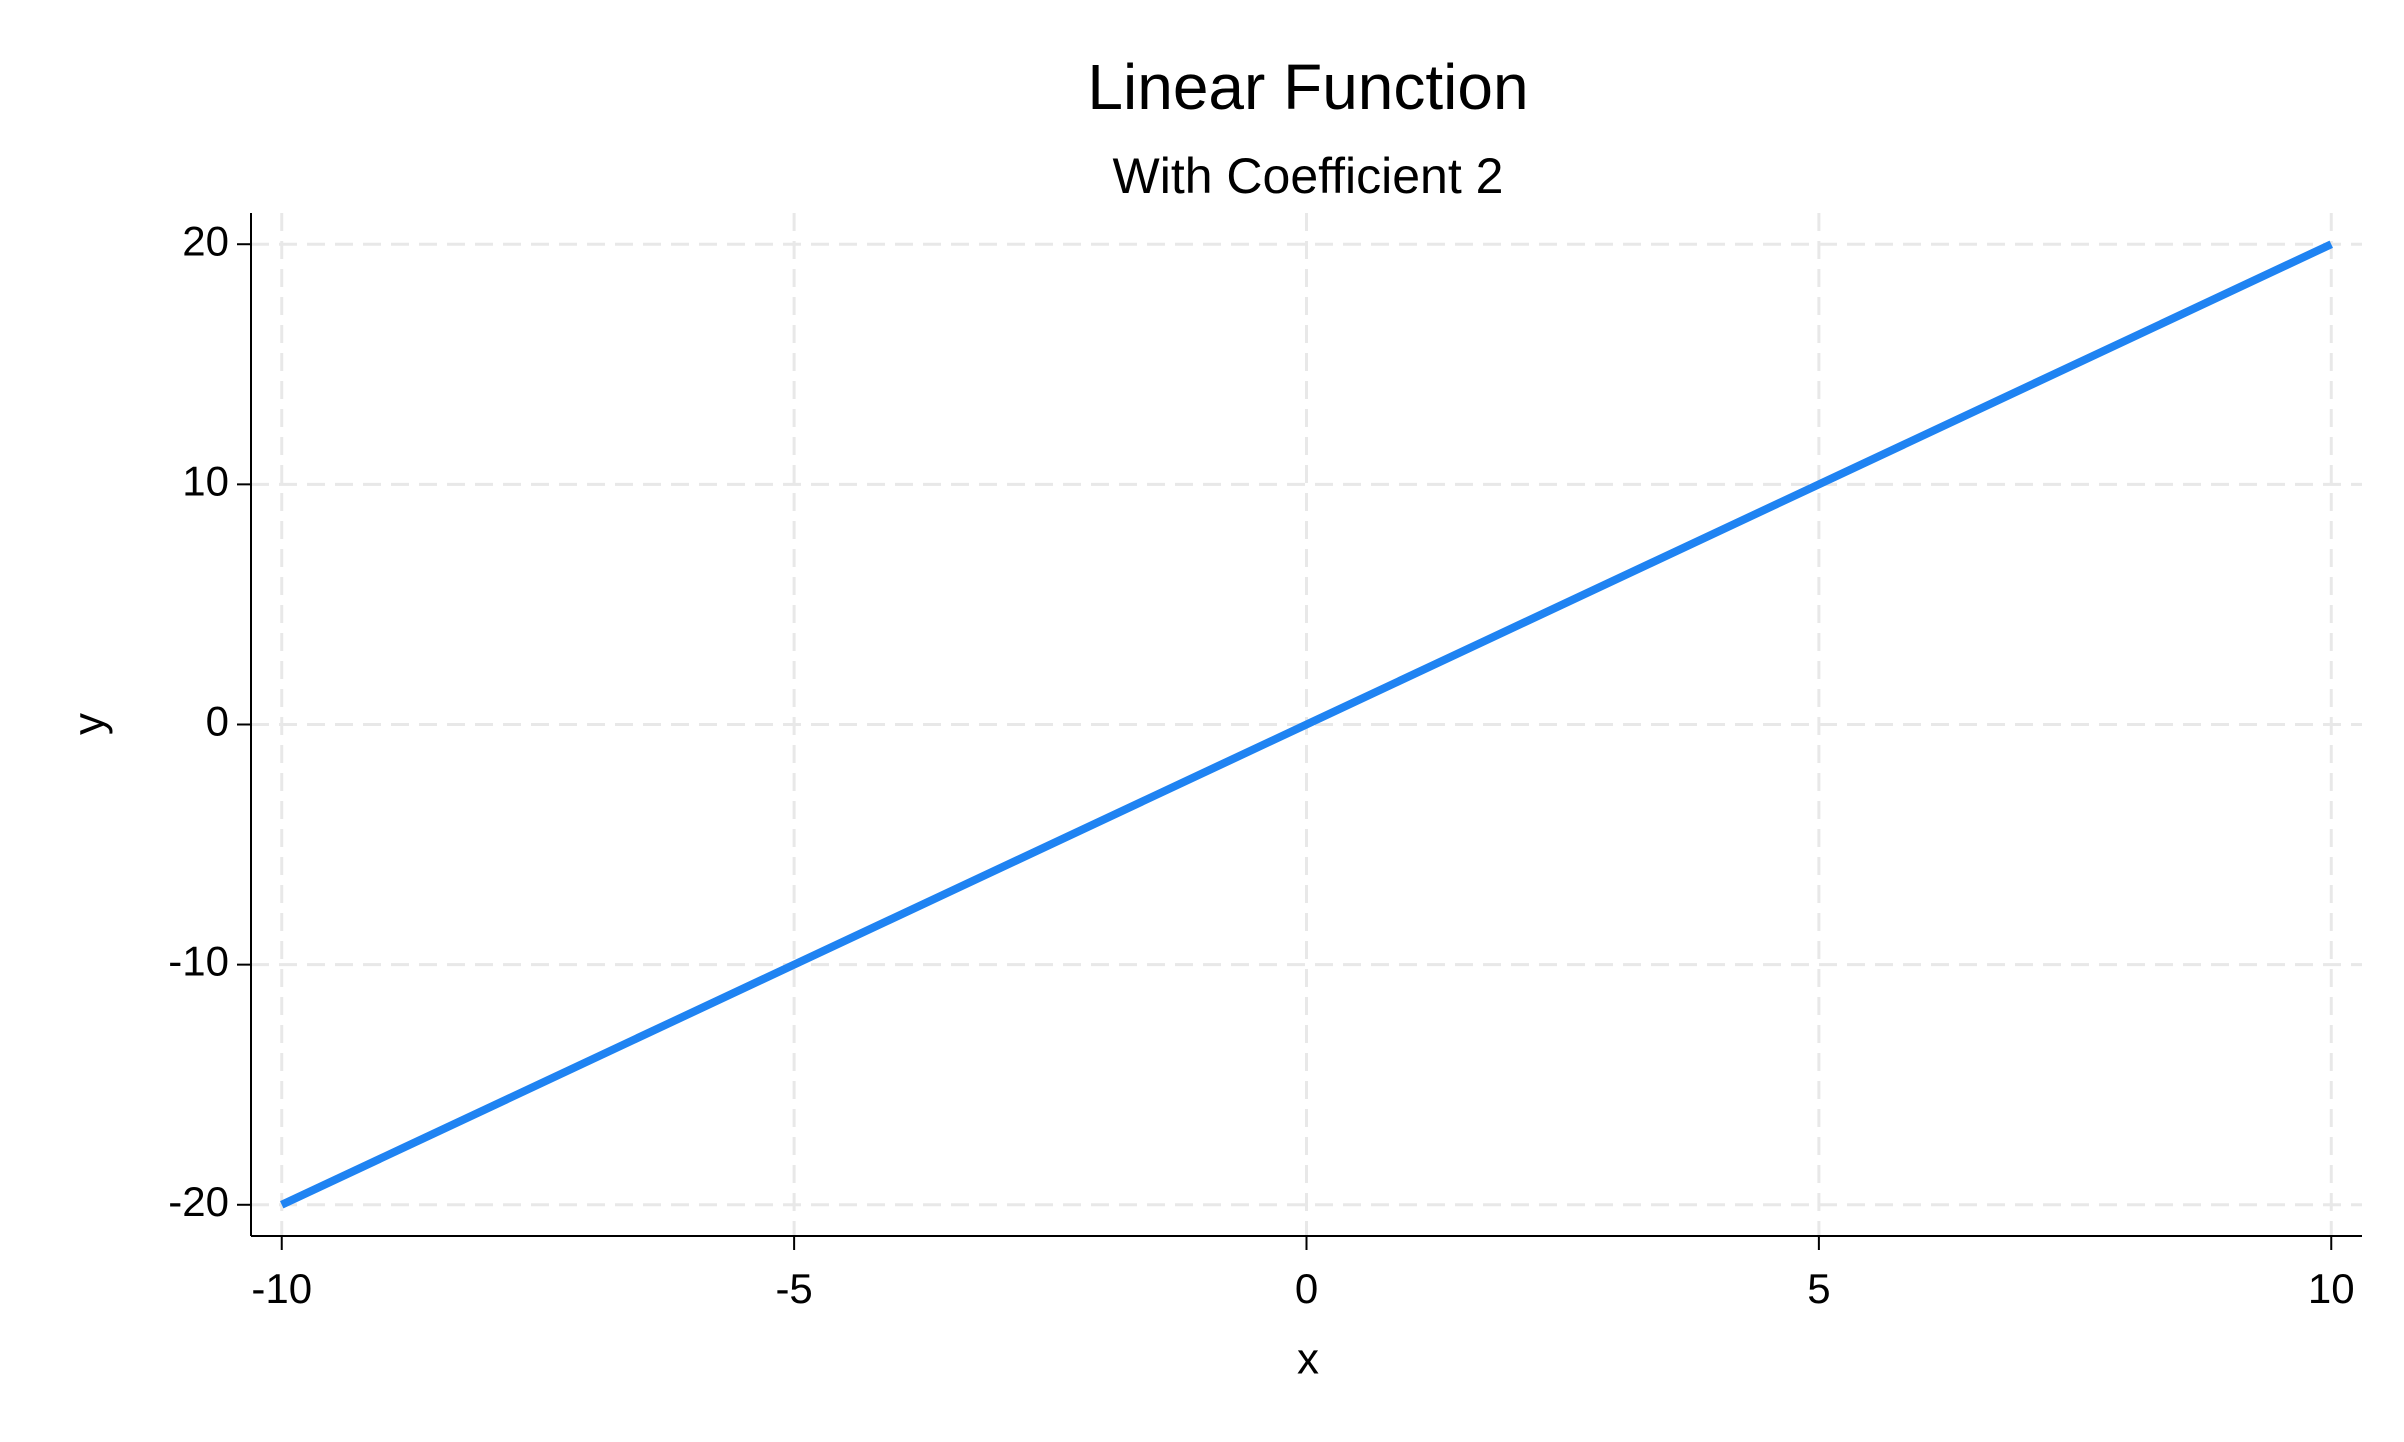 This screenshot has width=2404, height=1442. Describe the element at coordinates (793, 1288) in the screenshot. I see `x-tick-label: -5` at that location.